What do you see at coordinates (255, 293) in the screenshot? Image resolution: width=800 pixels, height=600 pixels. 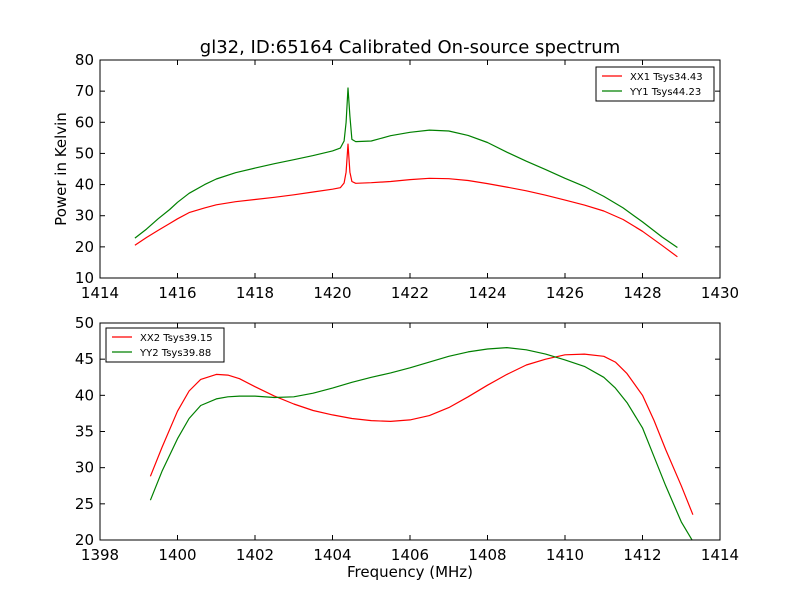 I see `x-tick-label: 1418` at bounding box center [255, 293].